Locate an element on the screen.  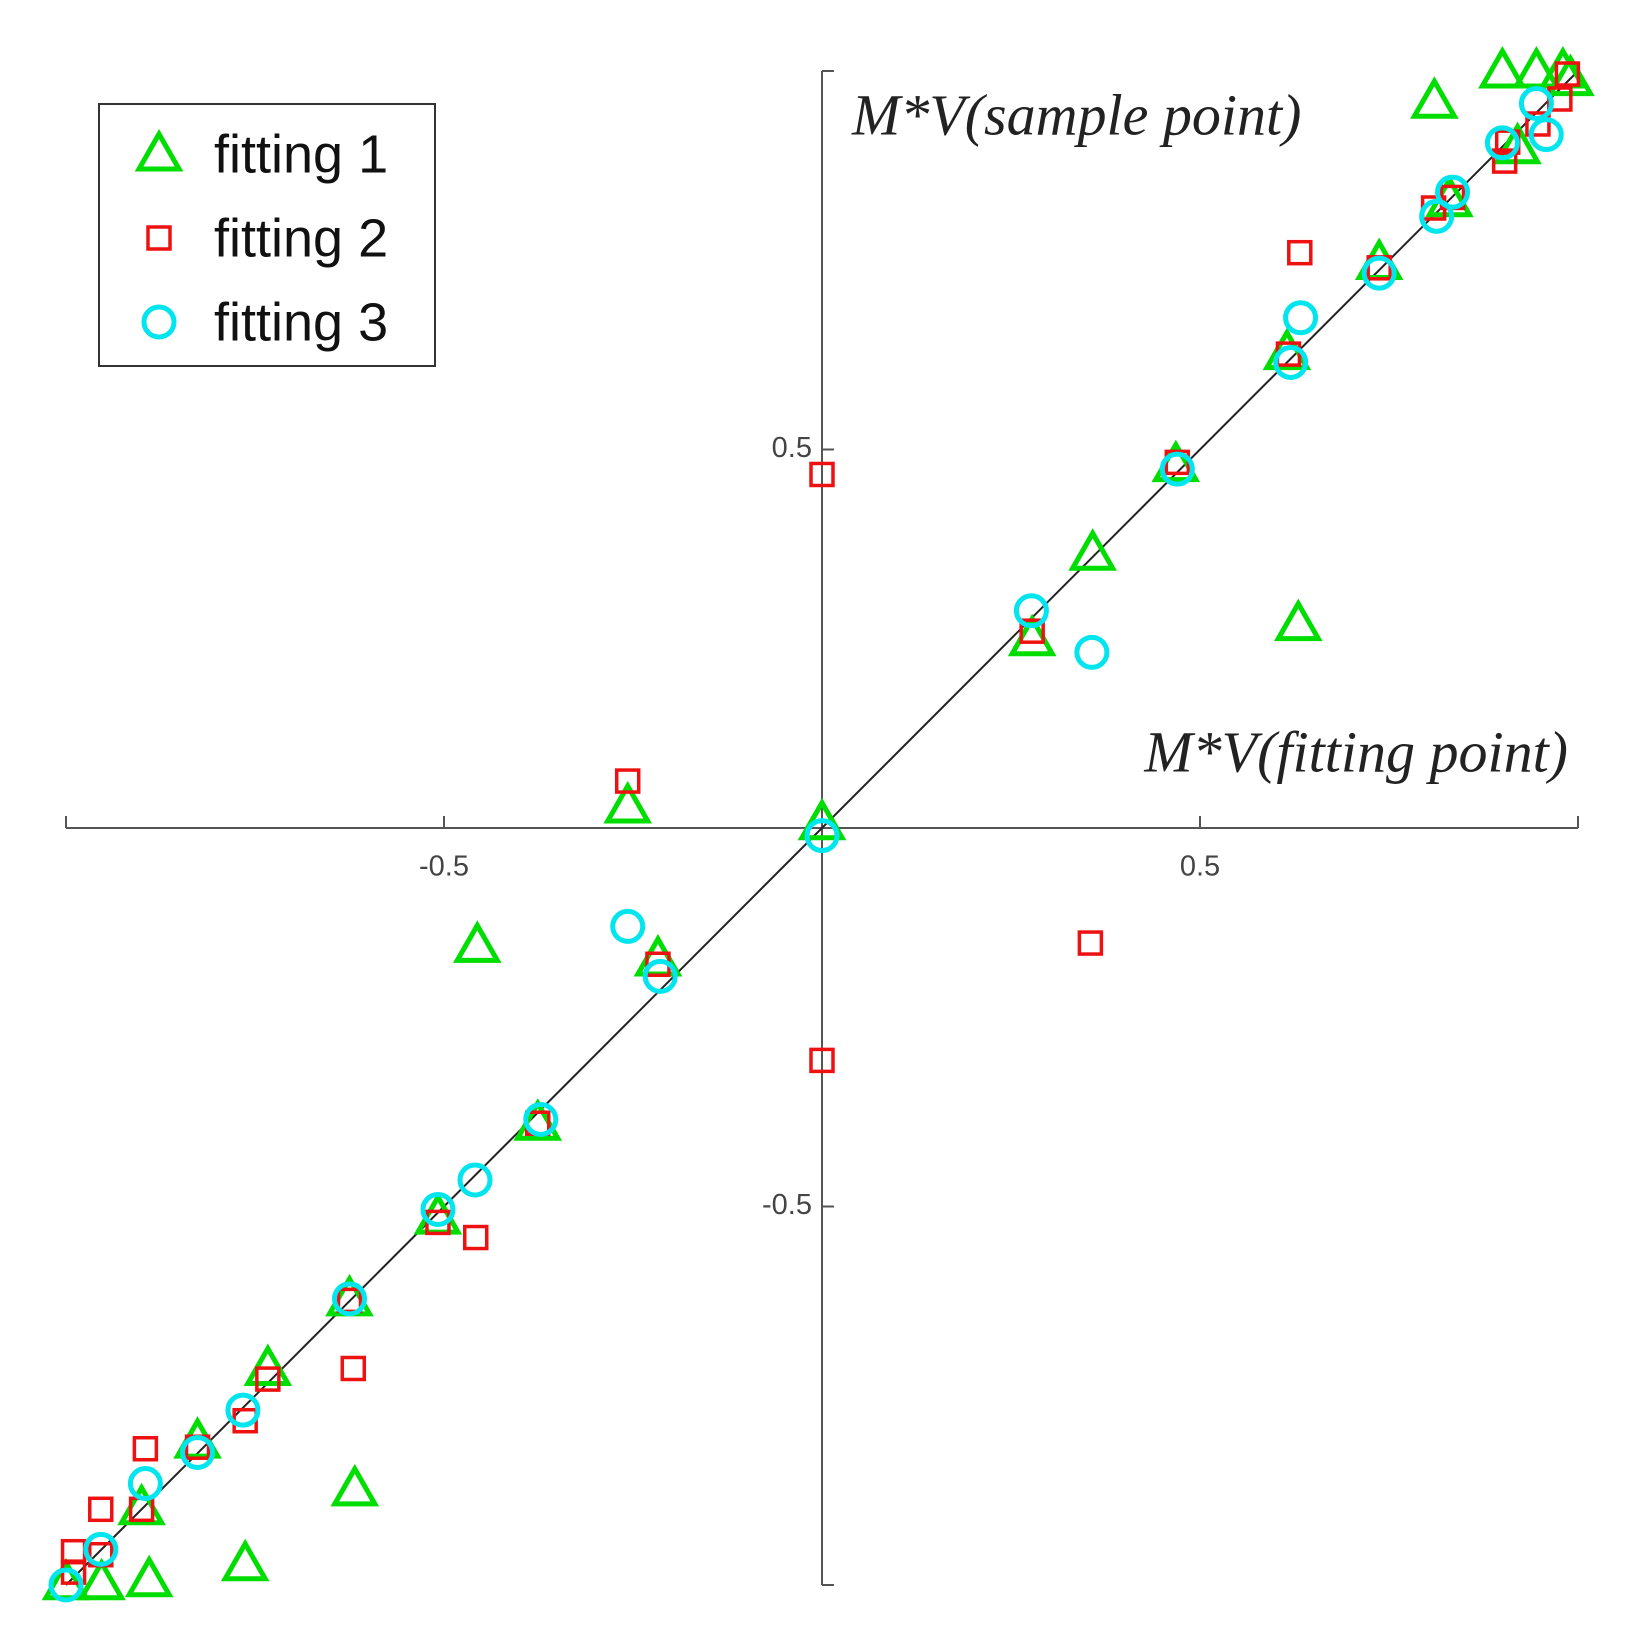
legend-label: fitting 3 is located at coordinates (301, 322).